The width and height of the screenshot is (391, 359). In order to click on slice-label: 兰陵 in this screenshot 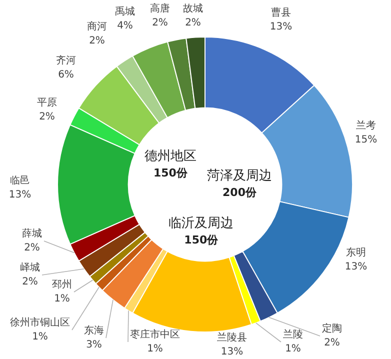, I will do `click(293, 334)`.